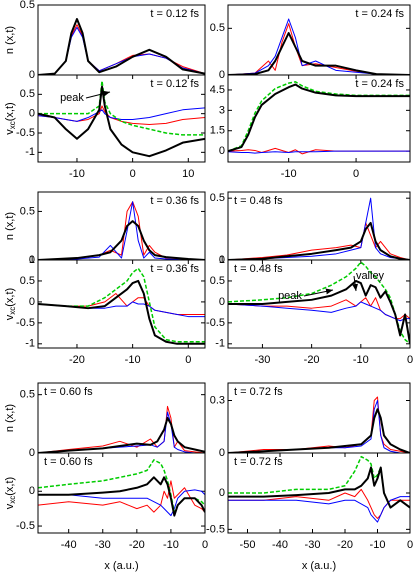 The image size is (415, 580). I want to click on panel: 0 0.5 t = 0.36 fs n (x,t), so click(105, 228).